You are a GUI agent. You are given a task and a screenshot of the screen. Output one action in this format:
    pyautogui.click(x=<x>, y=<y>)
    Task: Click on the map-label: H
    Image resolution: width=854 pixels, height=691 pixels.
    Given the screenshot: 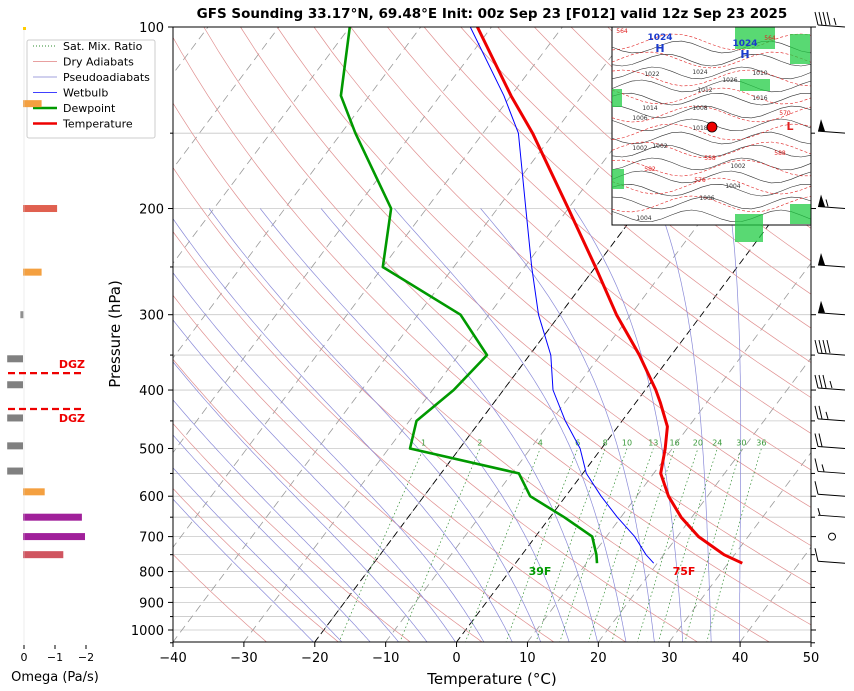 What is the action you would take?
    pyautogui.click(x=659, y=48)
    